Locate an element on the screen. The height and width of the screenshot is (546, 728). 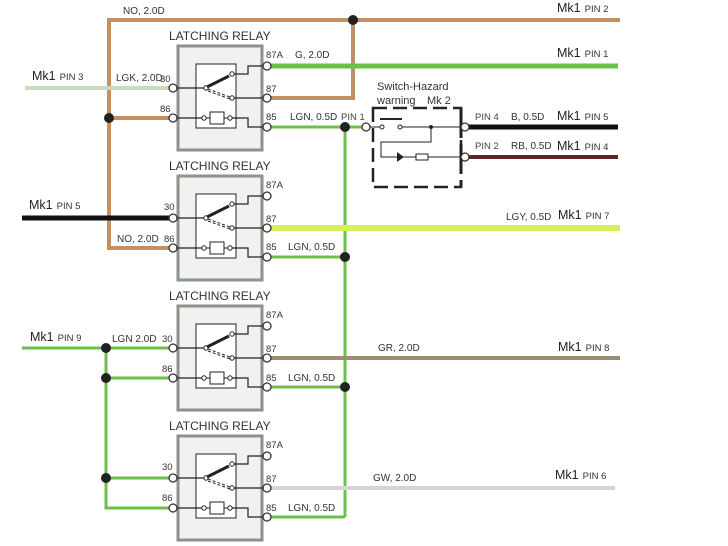
wire-label: GR, 2.0D is located at coordinates (399, 348).